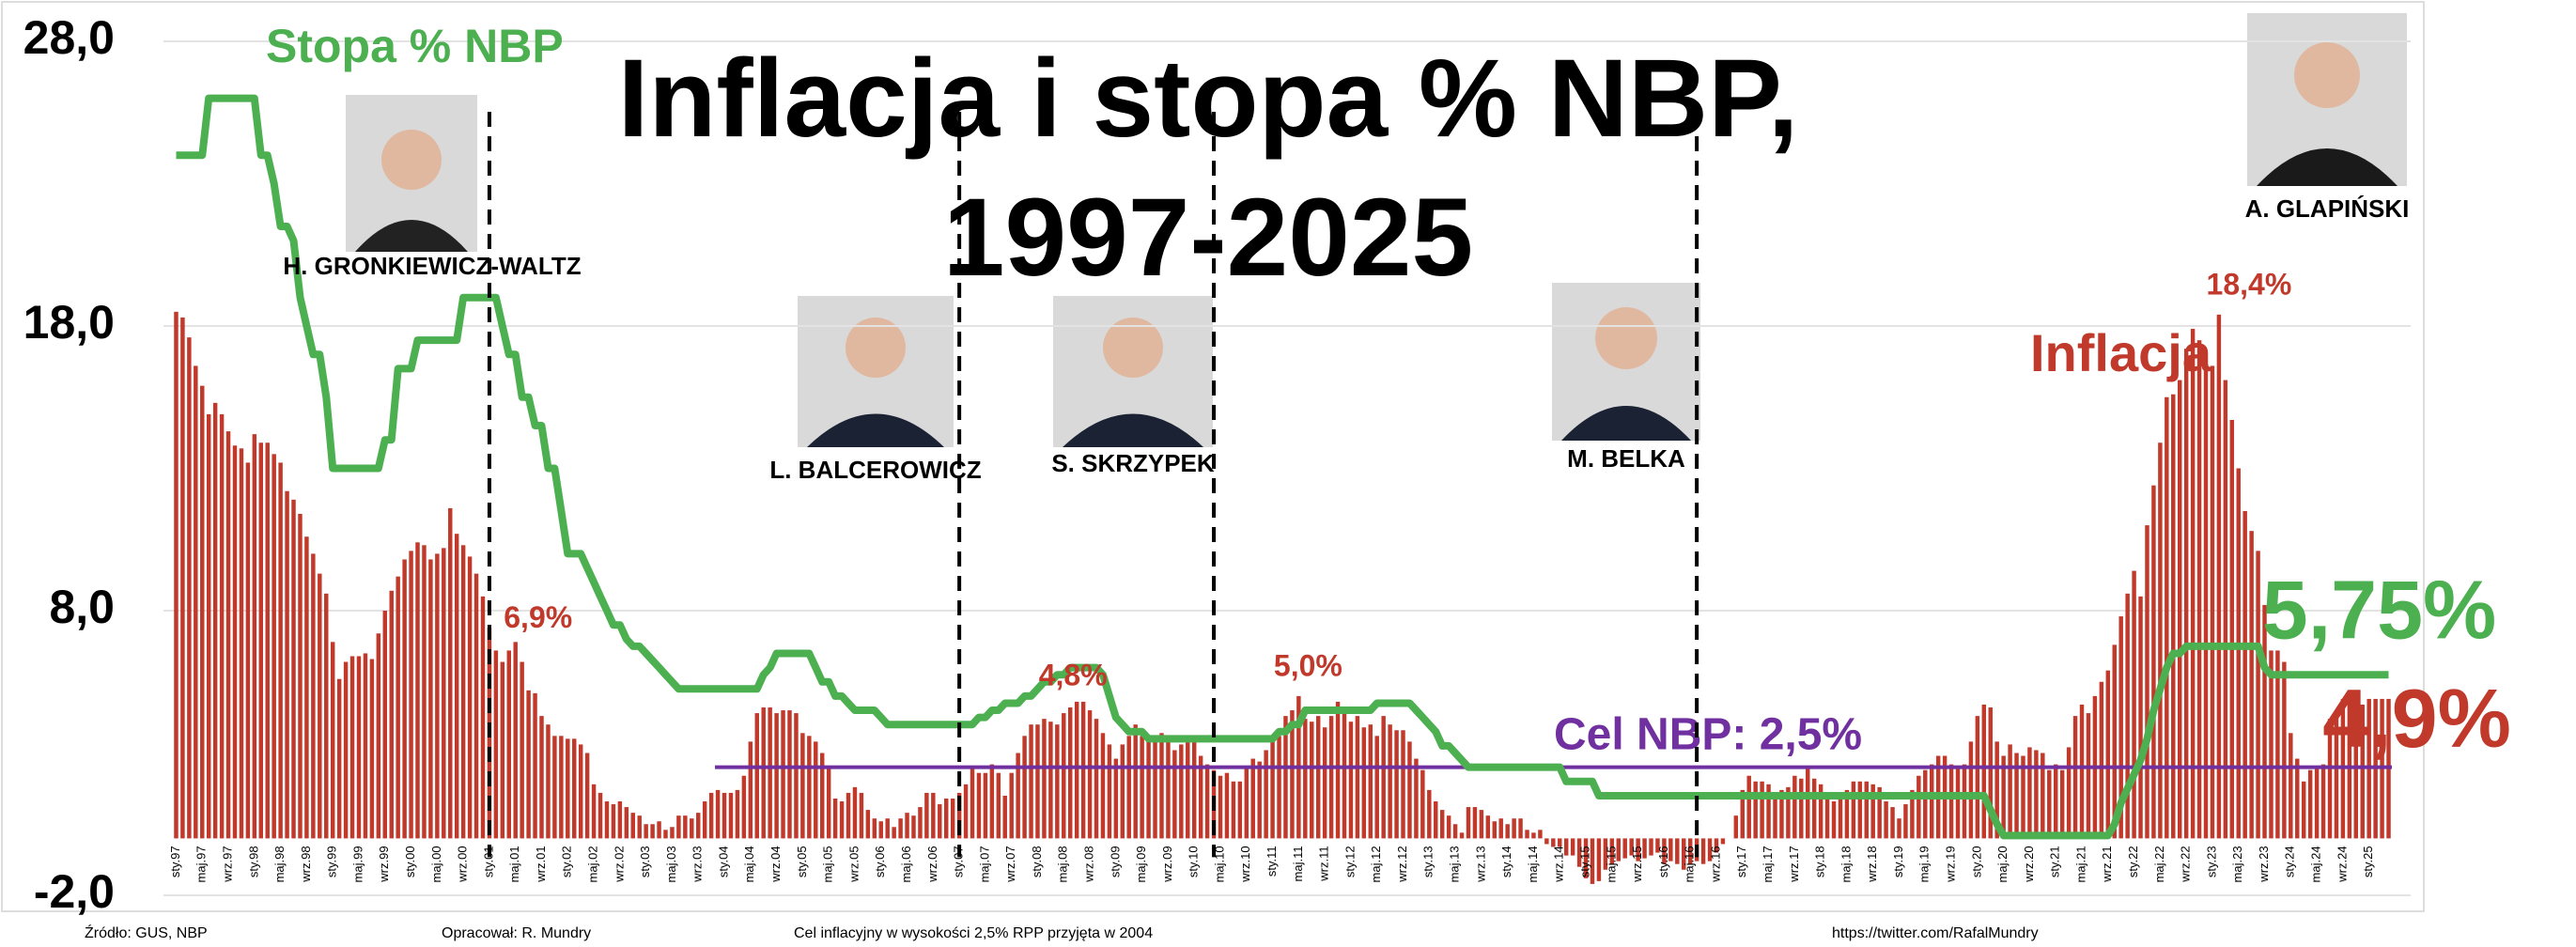 This screenshot has width=2576, height=947. Describe the element at coordinates (514, 864) in the screenshot. I see `x-tick-label: maj.01` at that location.